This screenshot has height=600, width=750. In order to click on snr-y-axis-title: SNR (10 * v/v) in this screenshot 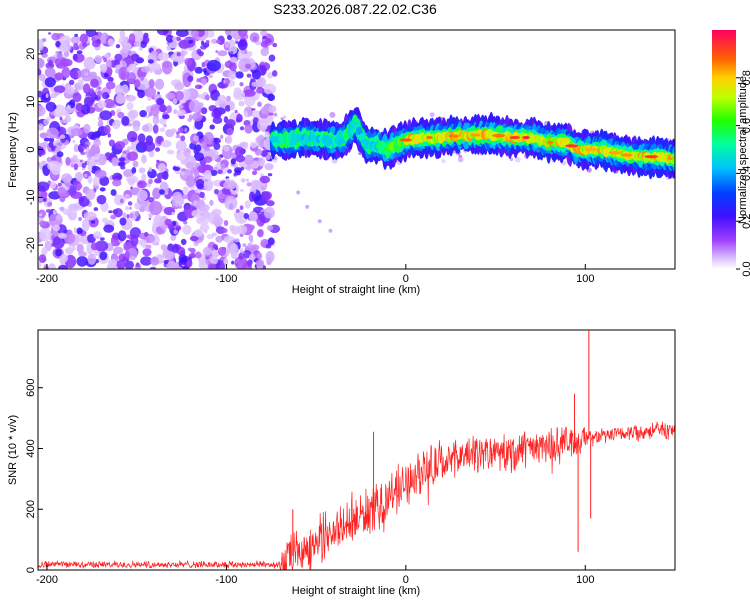, I will do `click(13, 450)`.